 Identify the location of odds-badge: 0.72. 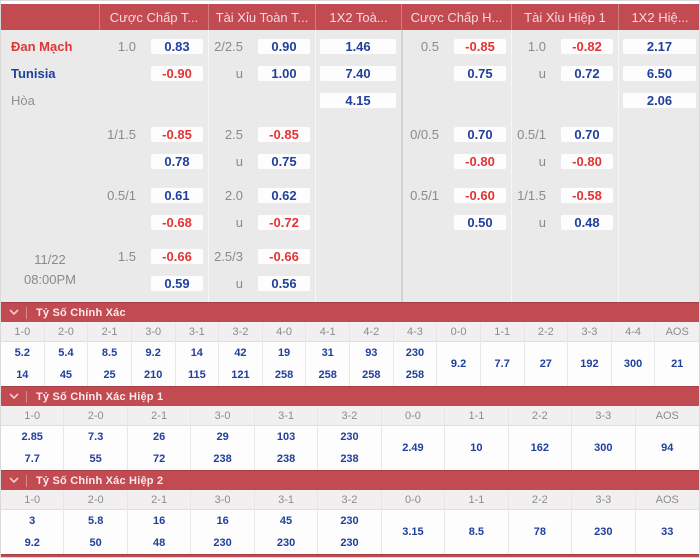
(587, 73).